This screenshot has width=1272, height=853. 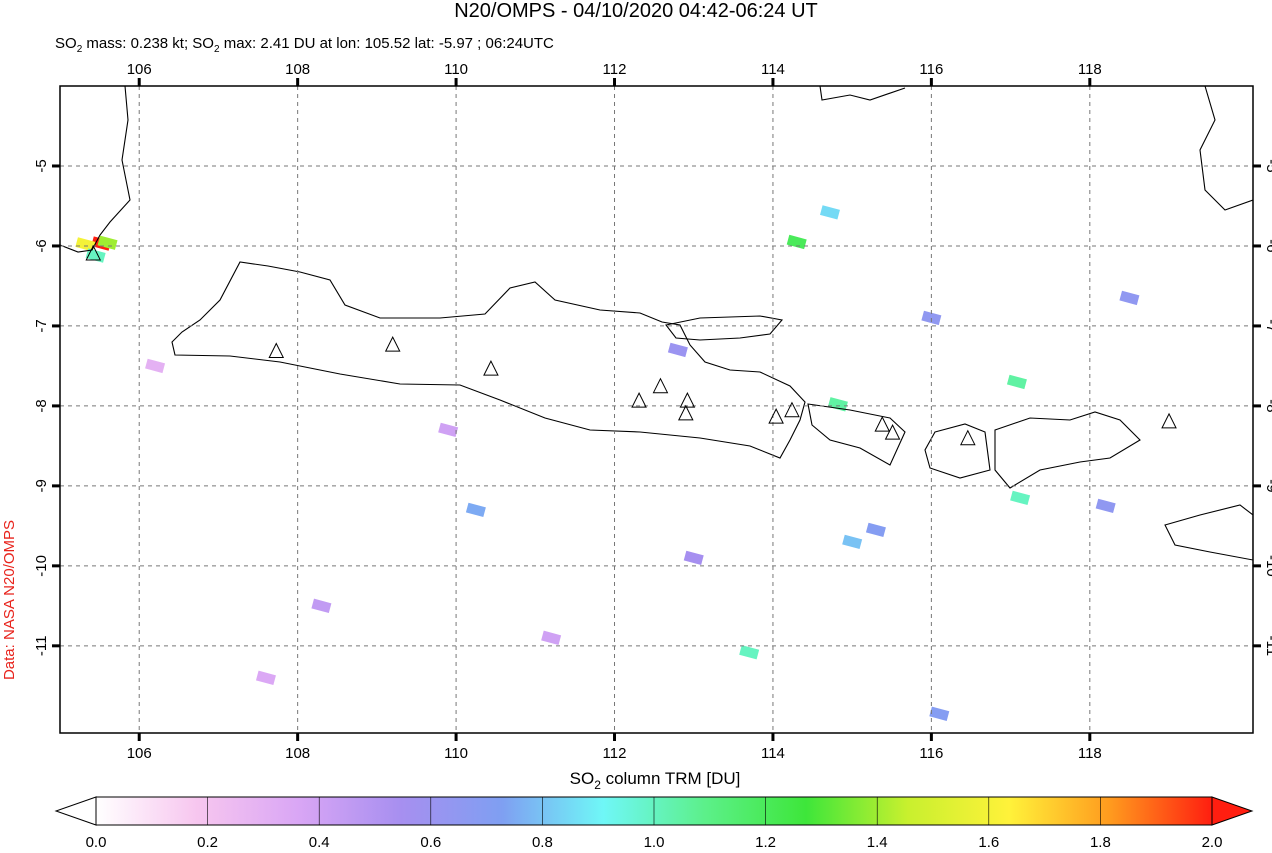 What do you see at coordinates (654, 842) in the screenshot?
I see `colorbar-tick-label: 1.0` at bounding box center [654, 842].